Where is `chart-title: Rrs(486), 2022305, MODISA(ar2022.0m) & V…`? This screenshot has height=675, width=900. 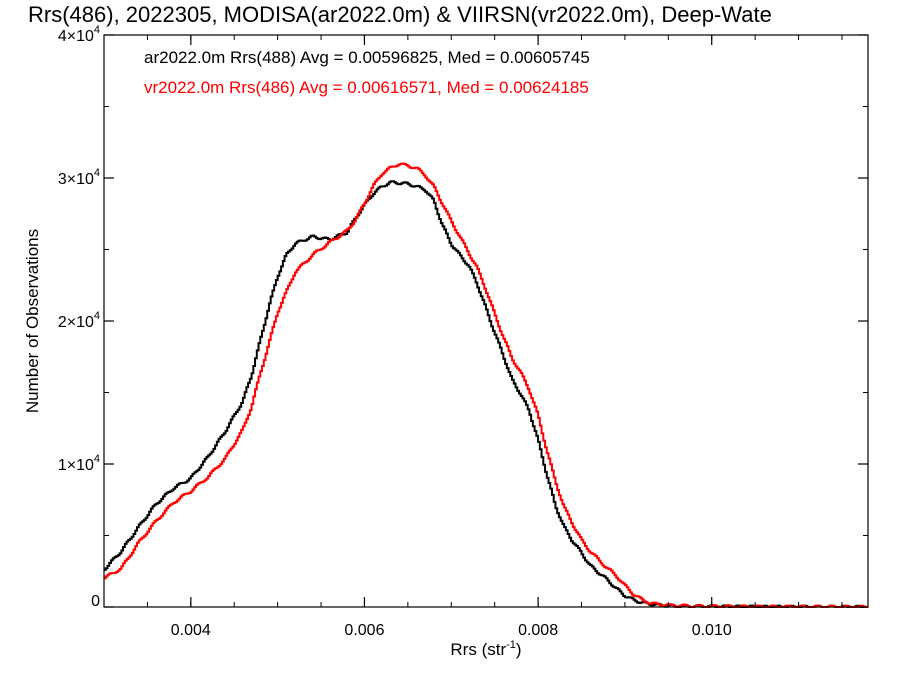 chart-title: Rrs(486), 2022305, MODISA(ar2022.0m) & V… is located at coordinates (400, 14).